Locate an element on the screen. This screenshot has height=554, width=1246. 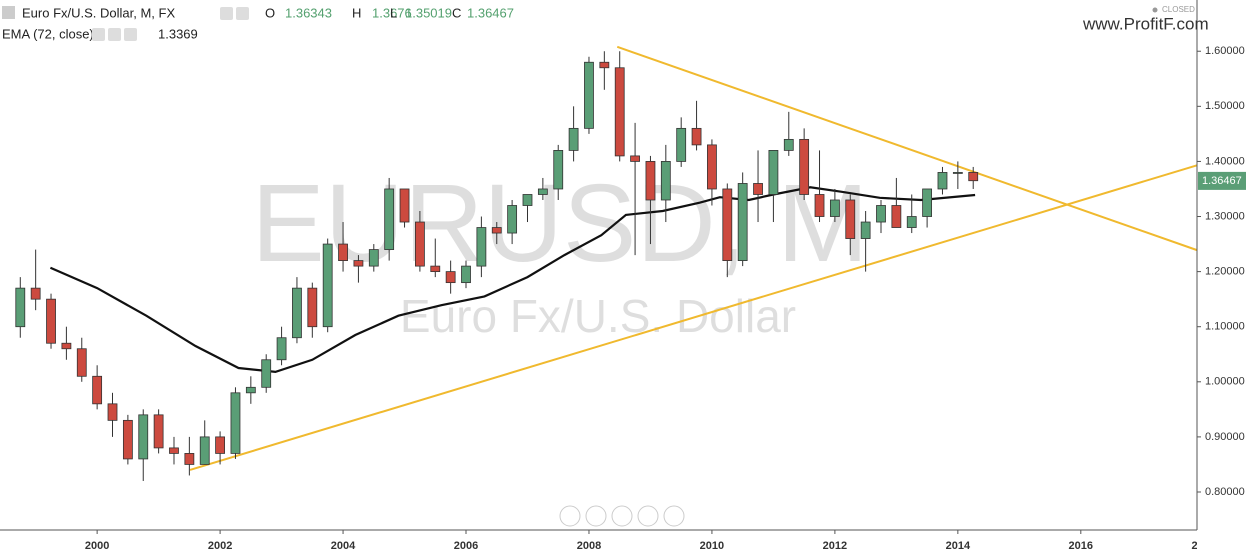
last-price-label: 1.36467 is located at coordinates (1222, 181).